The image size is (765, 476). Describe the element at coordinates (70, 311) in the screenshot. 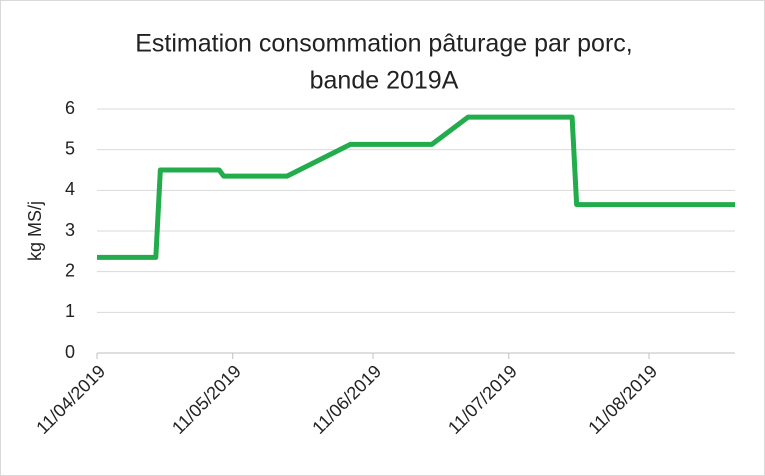

I see `y-tick-label: 1` at that location.